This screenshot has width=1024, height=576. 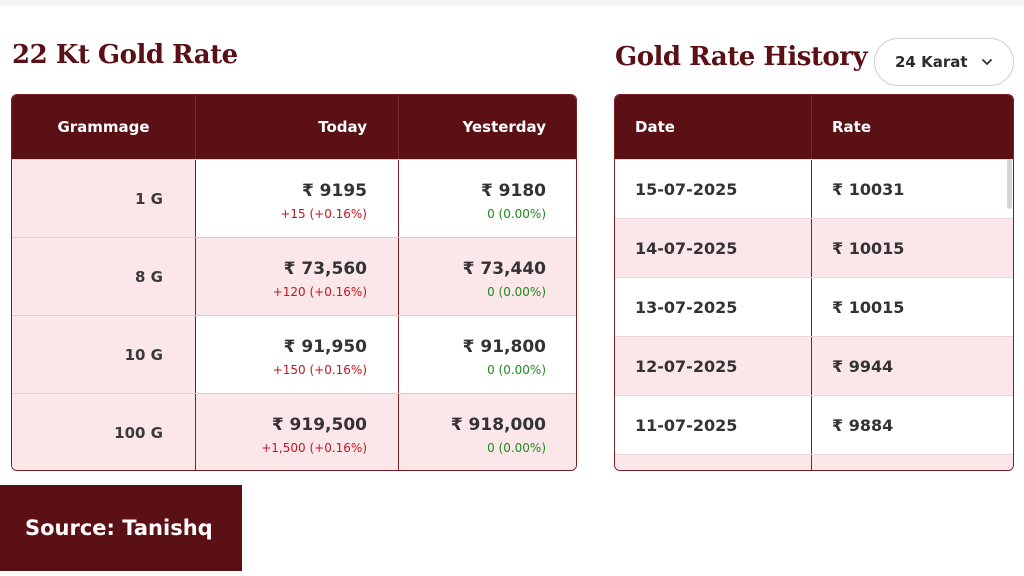 What do you see at coordinates (713, 307) in the screenshot?
I see `date-cell: 13-07-2025` at bounding box center [713, 307].